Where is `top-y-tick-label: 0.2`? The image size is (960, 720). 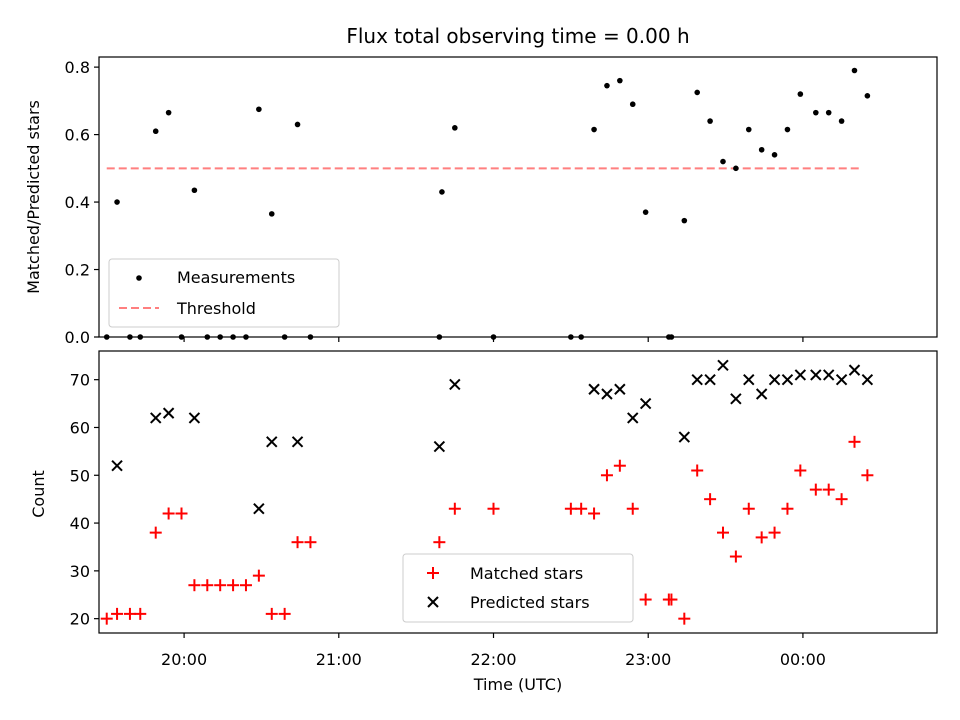 top-y-tick-label: 0.2 is located at coordinates (77, 270).